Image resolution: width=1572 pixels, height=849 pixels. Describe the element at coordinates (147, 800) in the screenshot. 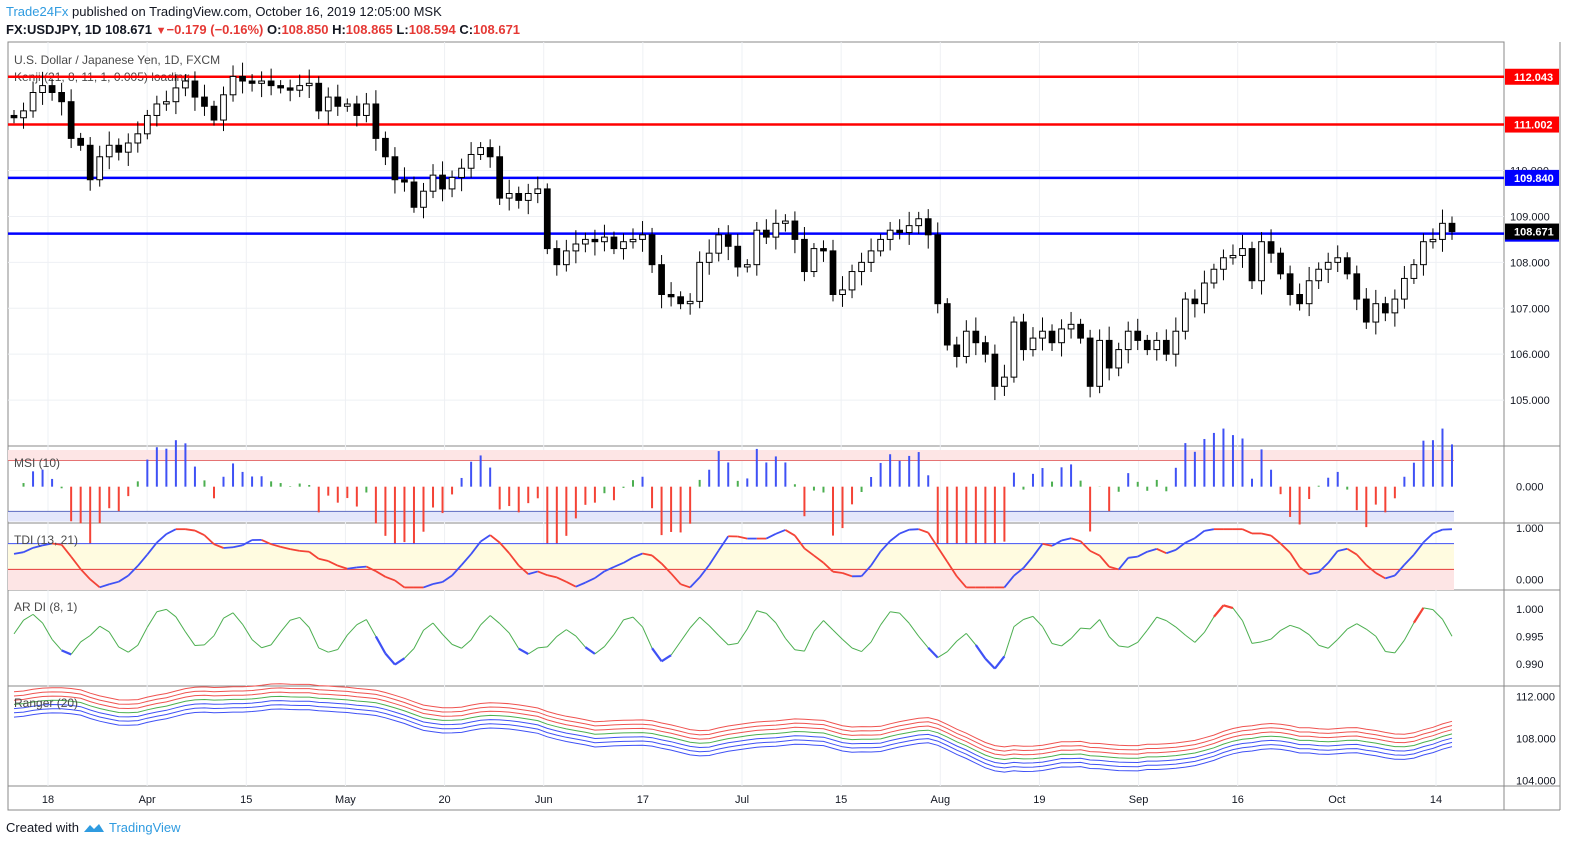

I see `time-tick-label: Apr` at that location.